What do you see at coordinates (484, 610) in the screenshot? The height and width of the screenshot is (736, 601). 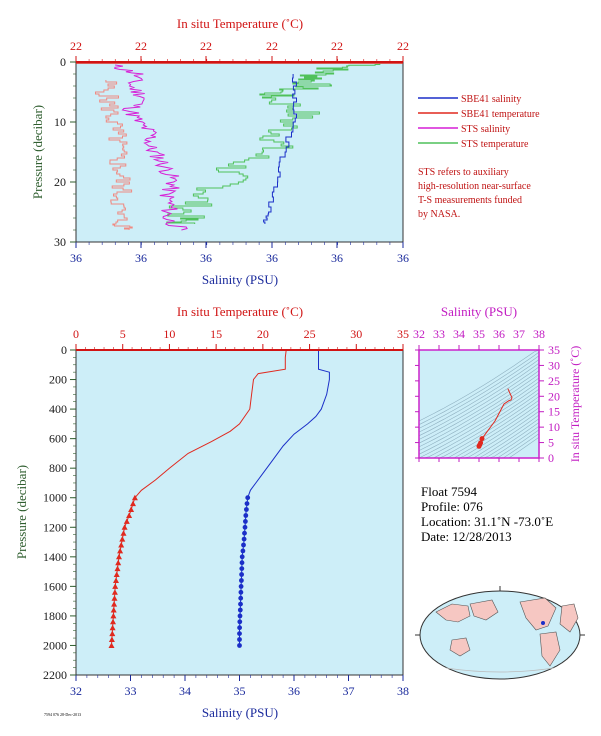 I see `map-land-asia-east` at bounding box center [484, 610].